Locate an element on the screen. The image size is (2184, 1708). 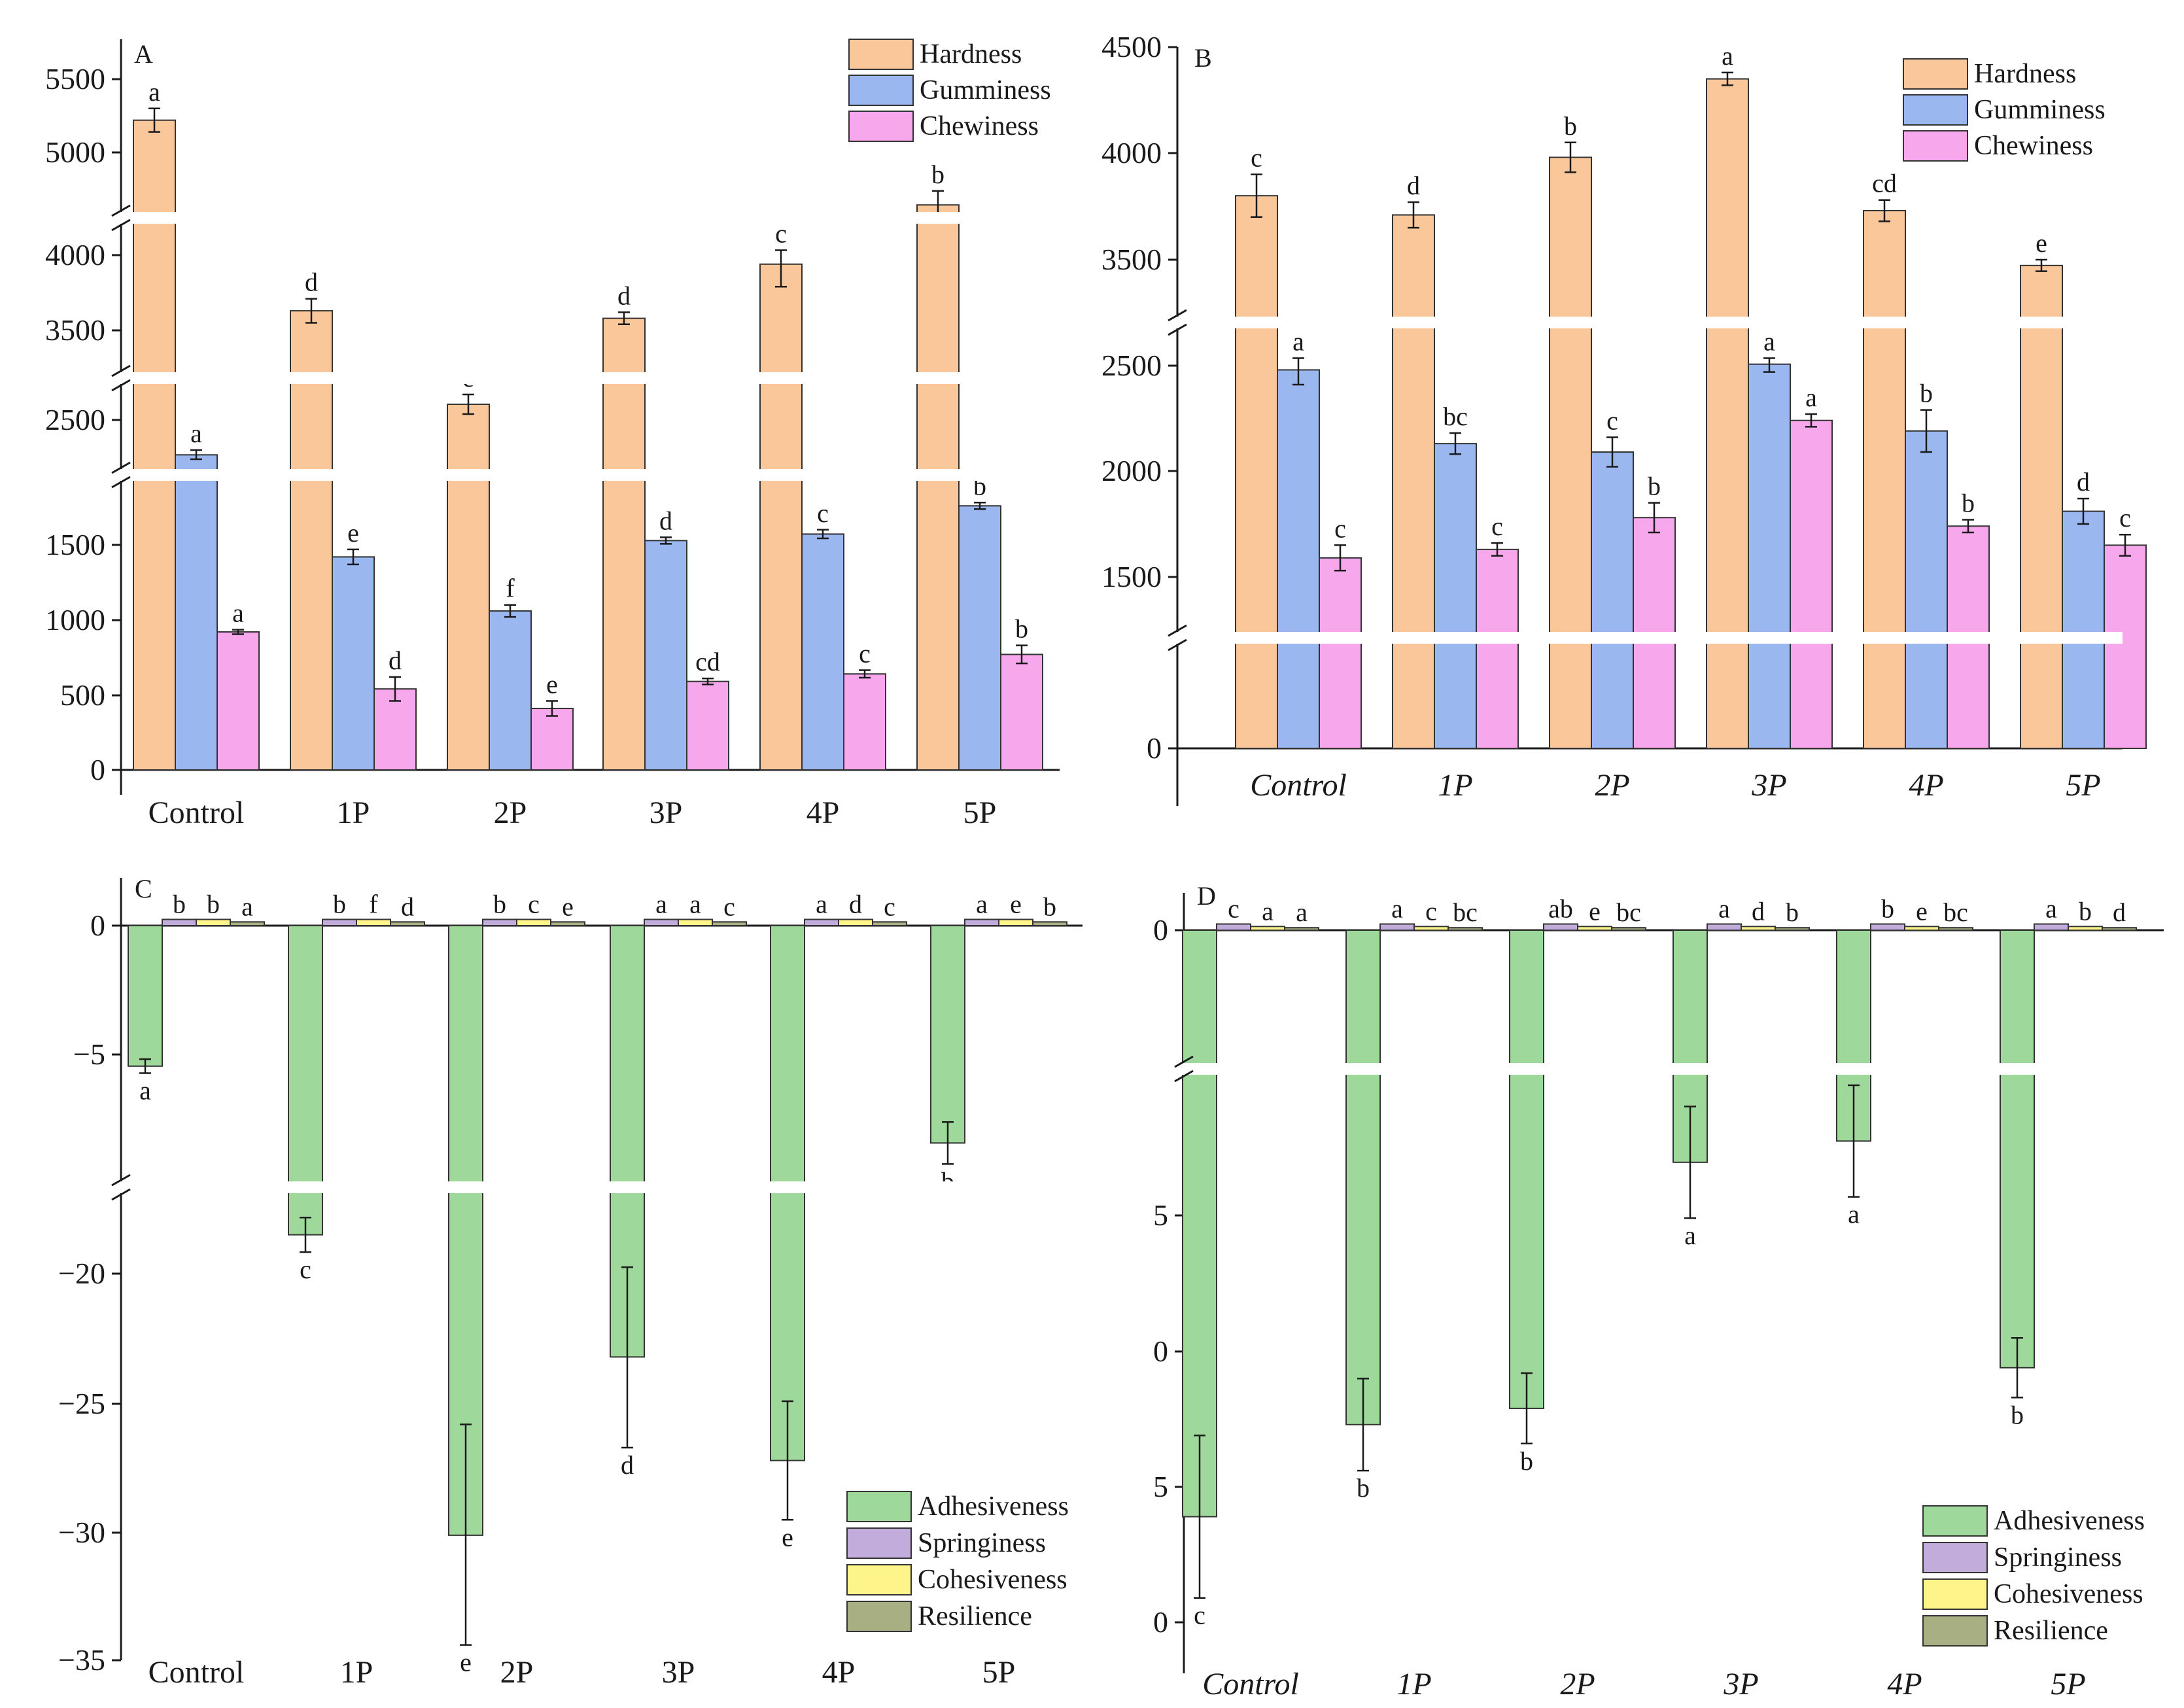
legend-swatch-gumminess is located at coordinates (1935, 110).